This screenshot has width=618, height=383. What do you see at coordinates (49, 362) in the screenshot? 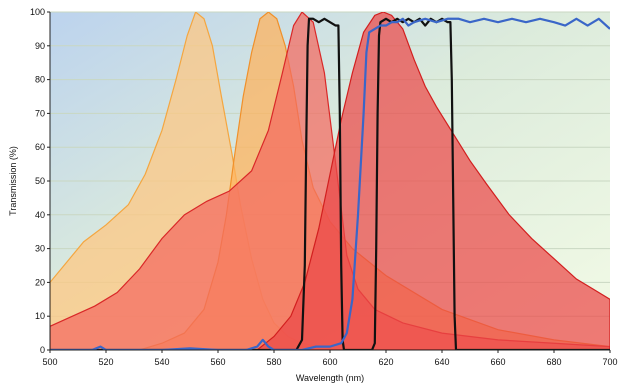
I see `x-tick-label: 500` at bounding box center [49, 362].